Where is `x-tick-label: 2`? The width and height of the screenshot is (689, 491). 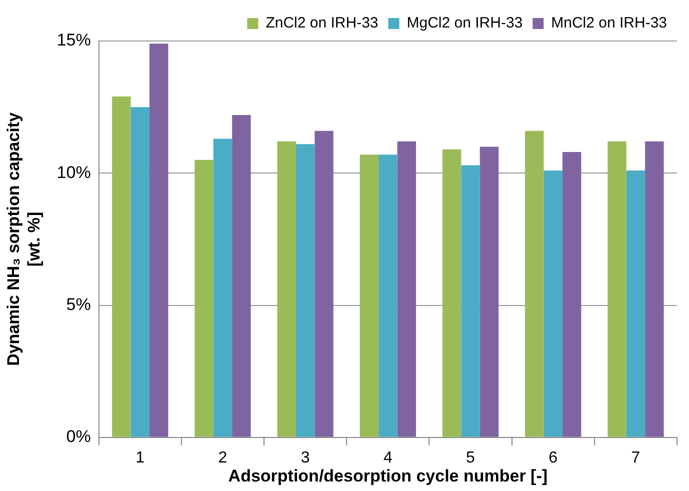
x-tick-label: 2 is located at coordinates (223, 457).